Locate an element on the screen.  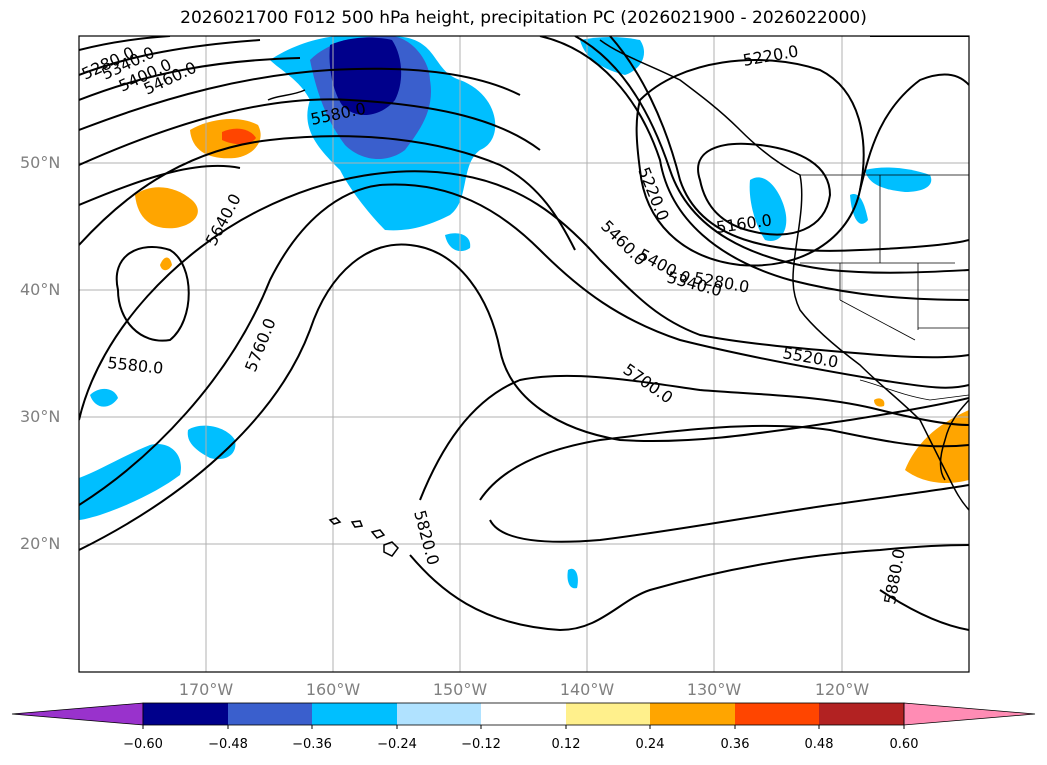
colorbar-extend-low is located at coordinates (77, 714).